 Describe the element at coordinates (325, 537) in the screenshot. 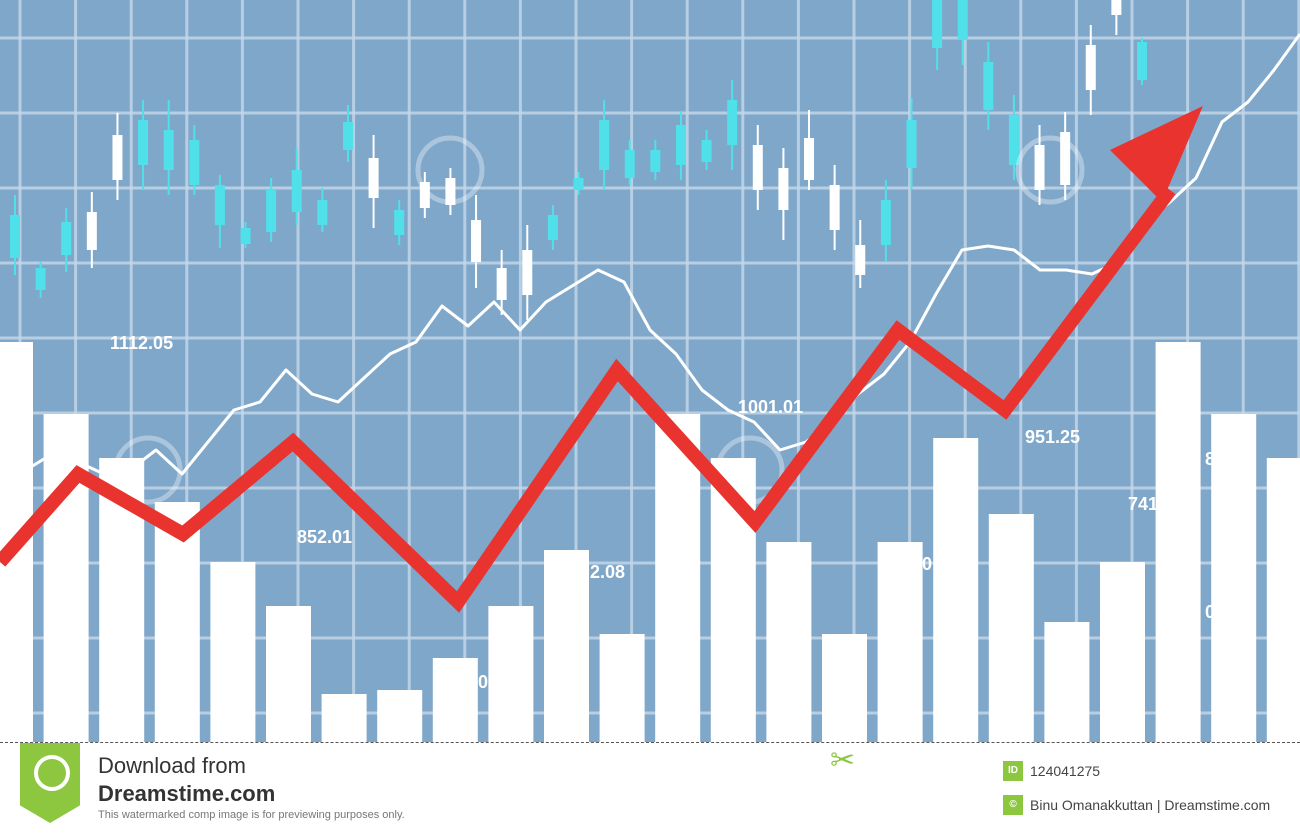

I see `data-label: 852.01` at that location.